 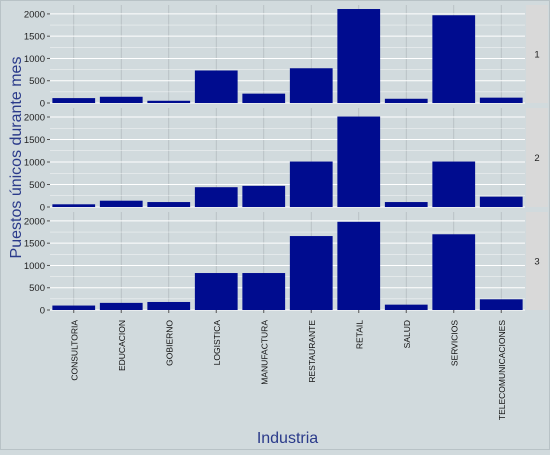 I want to click on x-tick-label: SERVICIOS, so click(x=454, y=343).